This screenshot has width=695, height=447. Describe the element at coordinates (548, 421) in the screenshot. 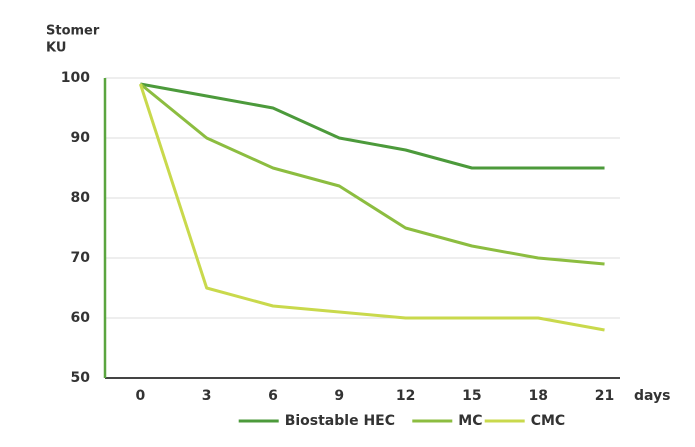

I see `legend-label: CMC` at that location.